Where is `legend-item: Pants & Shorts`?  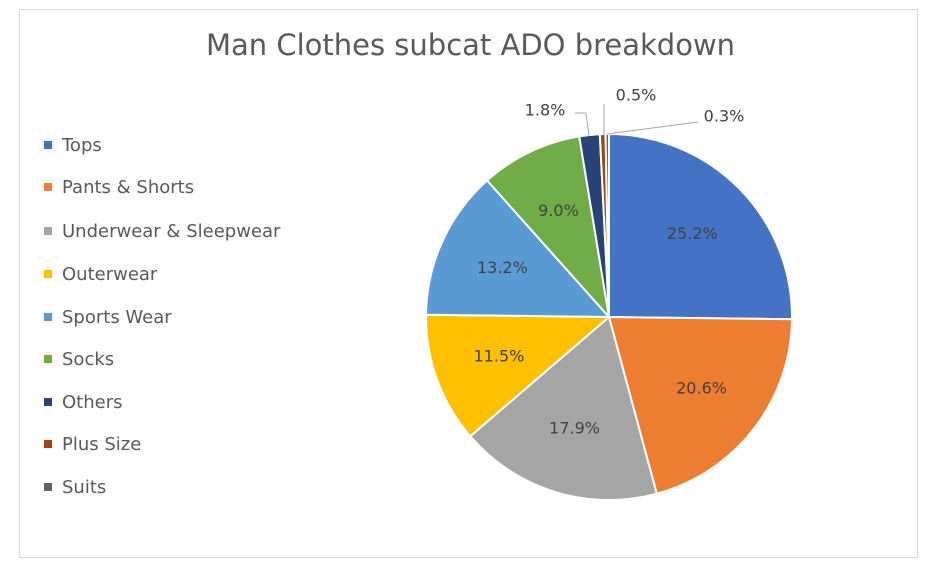 legend-item: Pants & Shorts is located at coordinates (119, 187).